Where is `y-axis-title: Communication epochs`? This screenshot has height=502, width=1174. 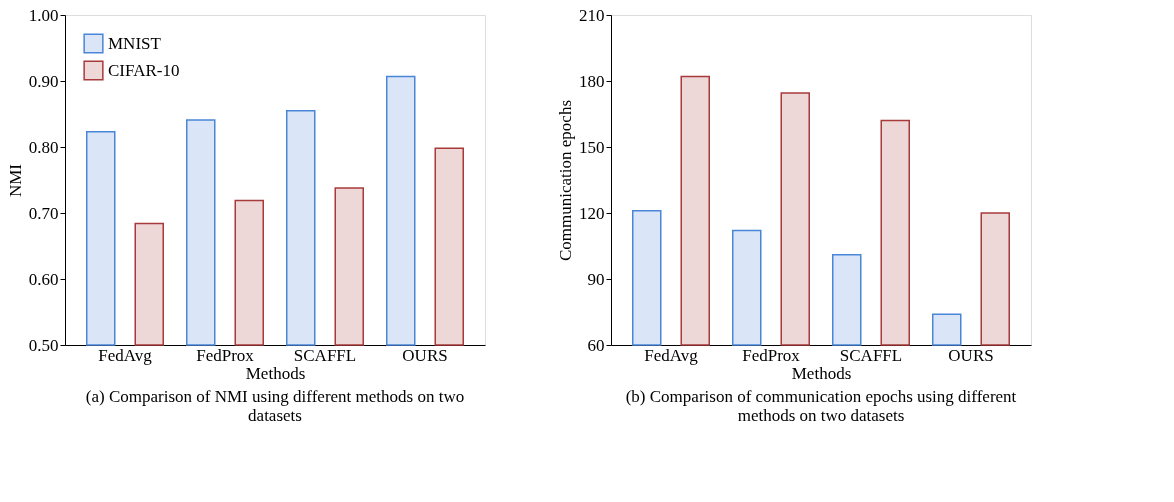 y-axis-title: Communication epochs is located at coordinates (565, 180).